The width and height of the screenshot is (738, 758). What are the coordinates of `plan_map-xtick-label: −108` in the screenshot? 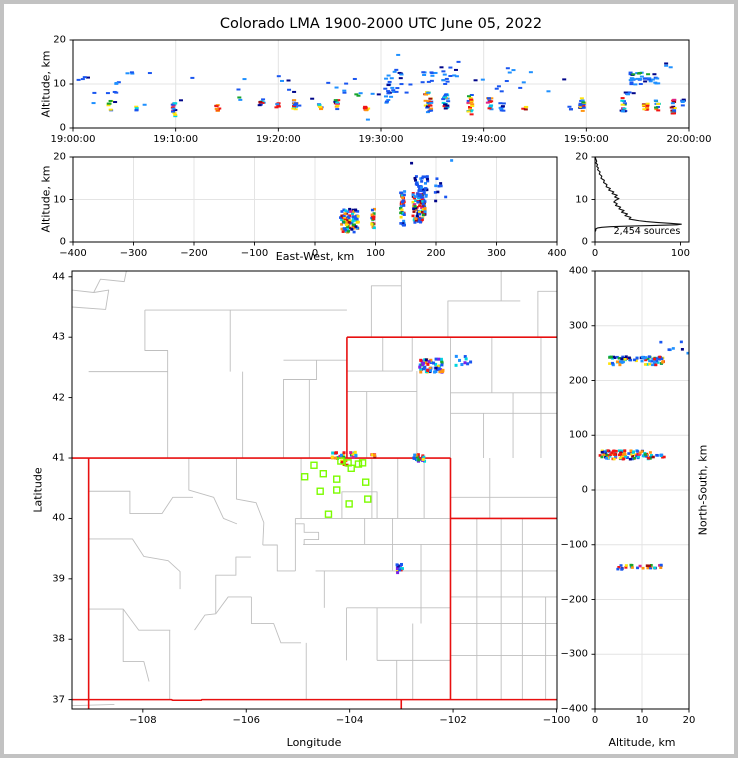 It's located at (143, 720).